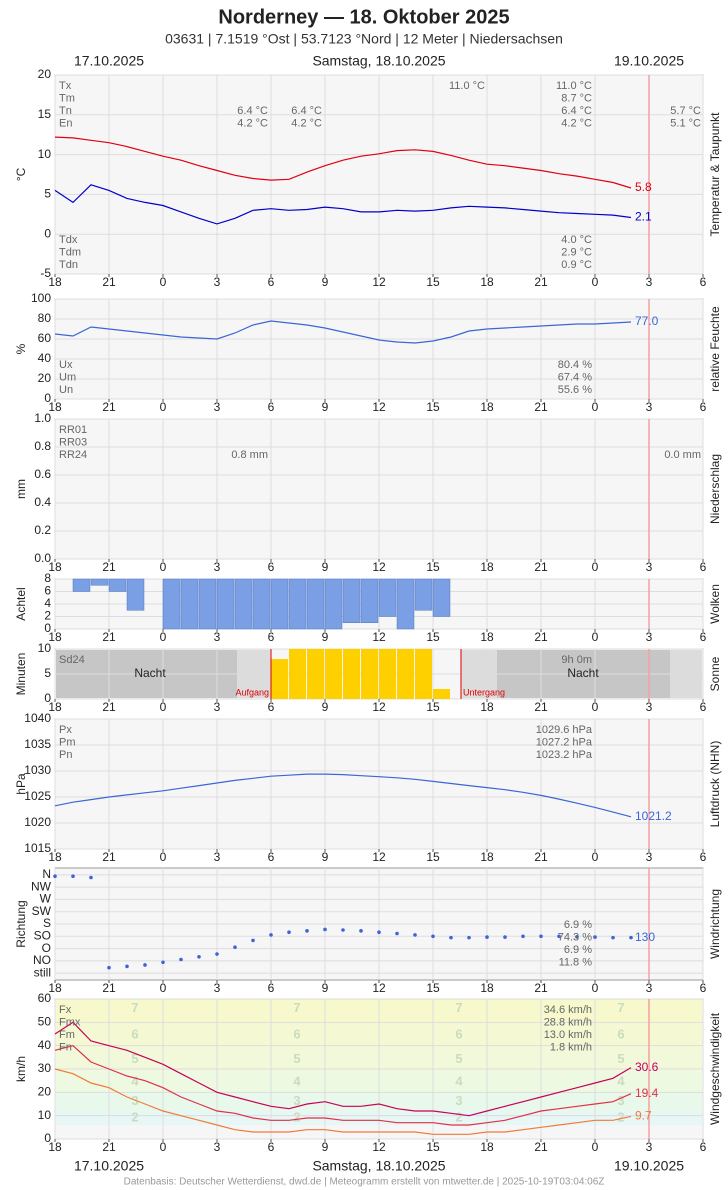 This screenshot has width=728, height=1190. I want to click on y-axis-label: %, so click(21, 348).